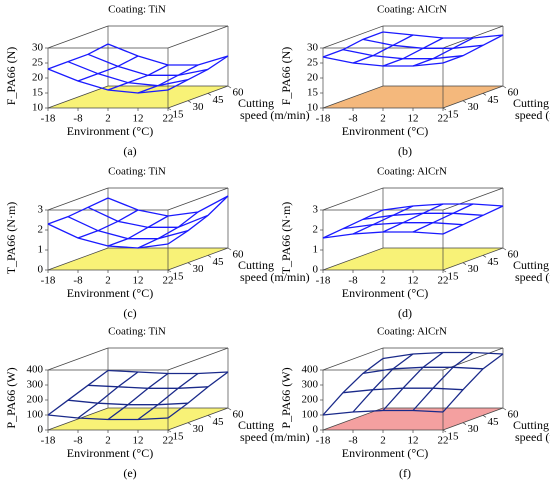 This screenshot has height=487, width=550. I want to click on z-tick-label: 100, so click(310, 415).